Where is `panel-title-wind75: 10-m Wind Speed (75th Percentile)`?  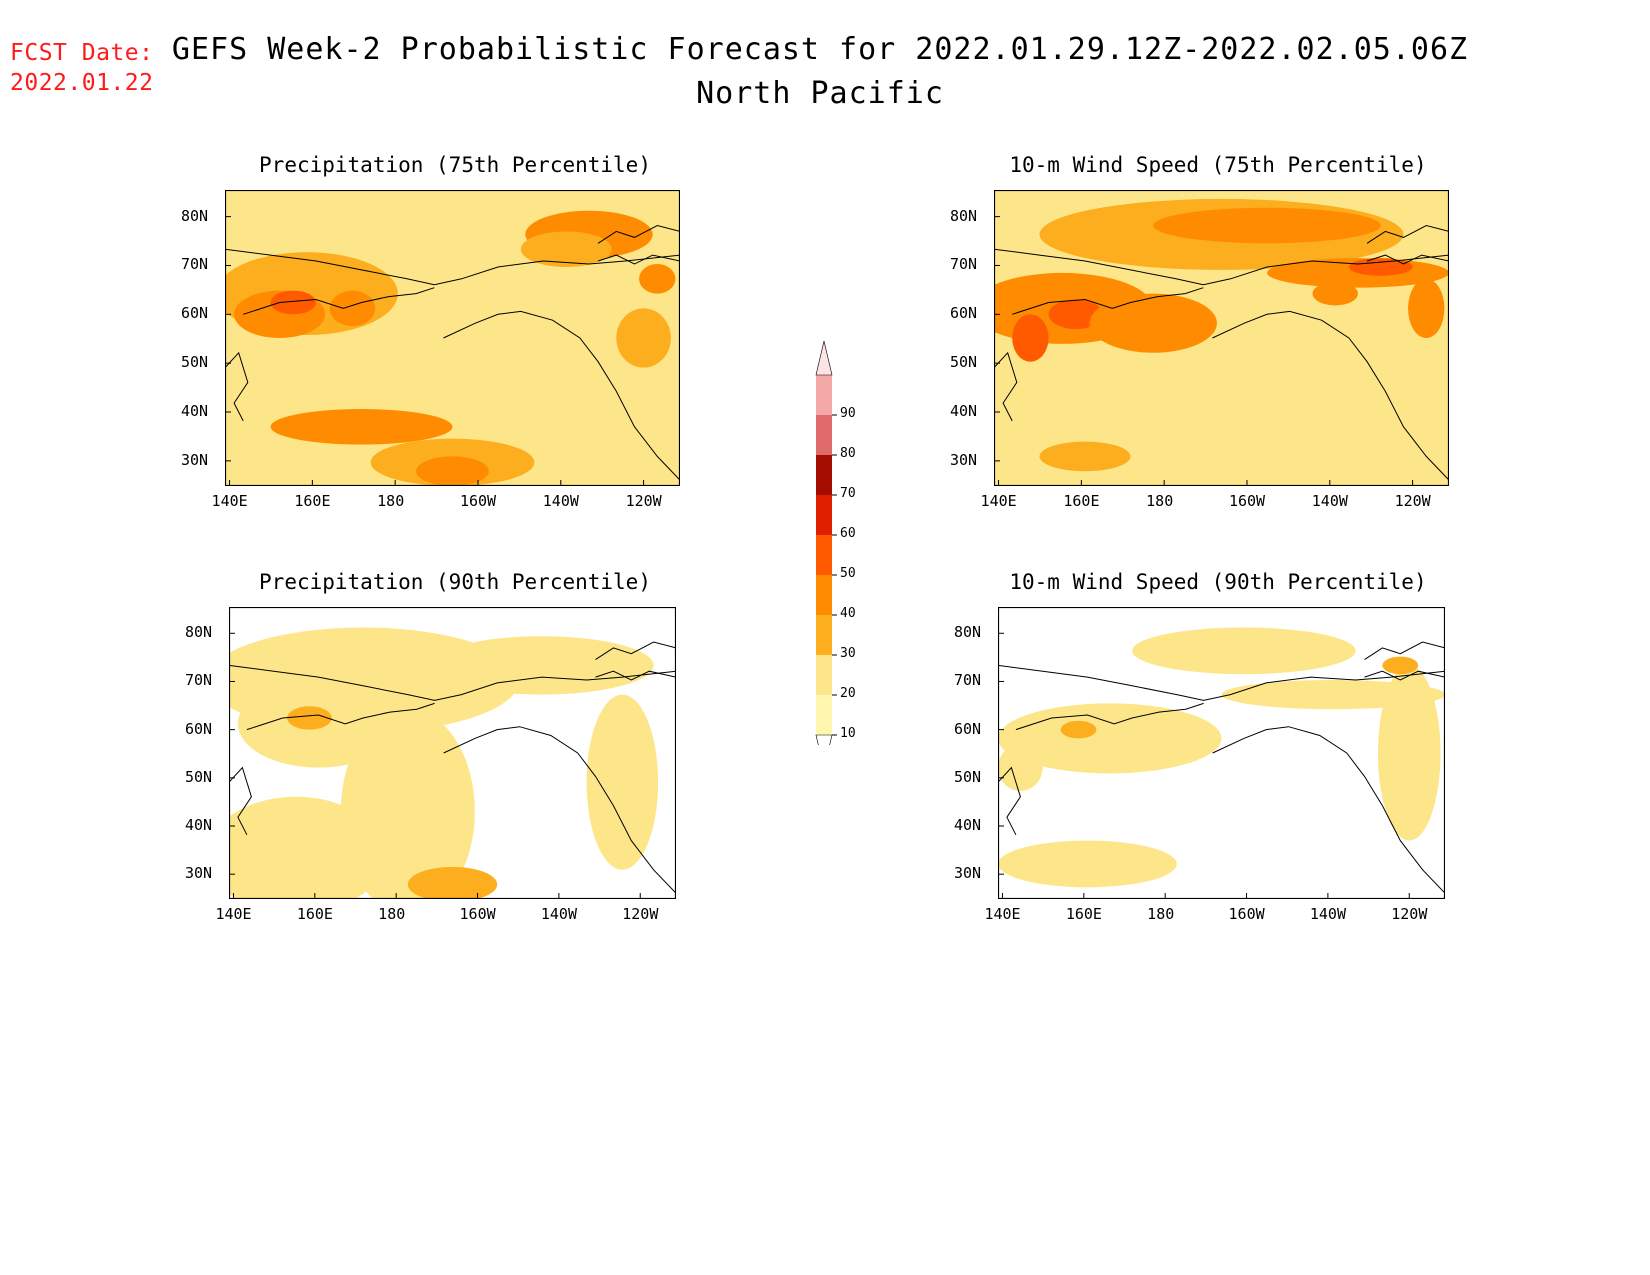
panel-title-wind75: 10-m Wind Speed (75th Percentile) is located at coordinates (1218, 165).